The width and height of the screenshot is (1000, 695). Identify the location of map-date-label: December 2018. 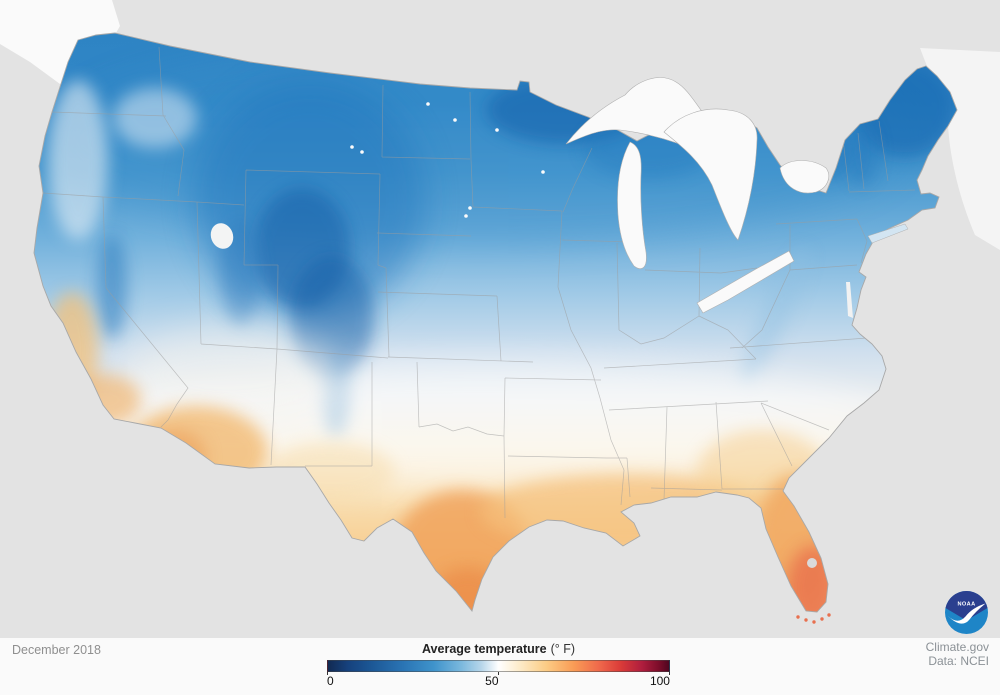
(56, 650).